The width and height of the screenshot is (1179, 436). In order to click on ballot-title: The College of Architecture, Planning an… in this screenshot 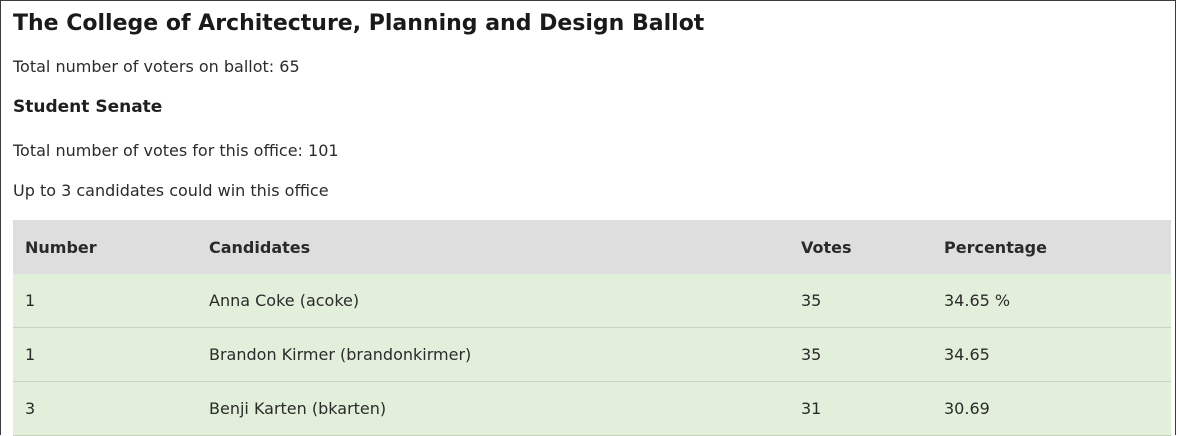, I will do `click(359, 23)`.